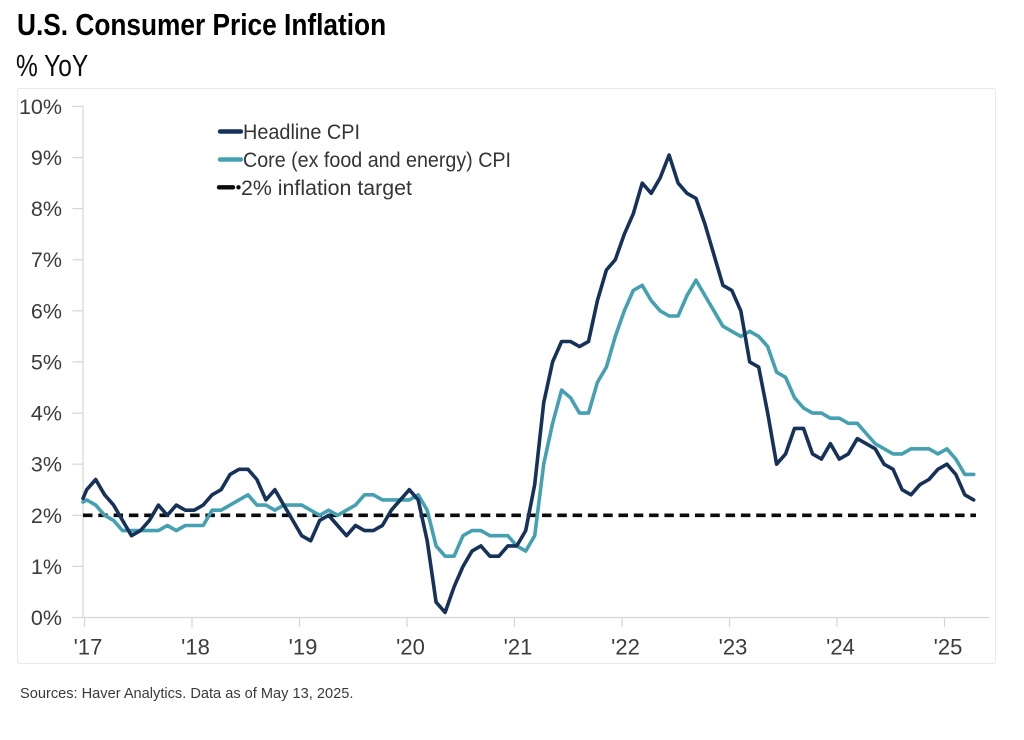  What do you see at coordinates (46, 260) in the screenshot?
I see `svg-text: 7%` at bounding box center [46, 260].